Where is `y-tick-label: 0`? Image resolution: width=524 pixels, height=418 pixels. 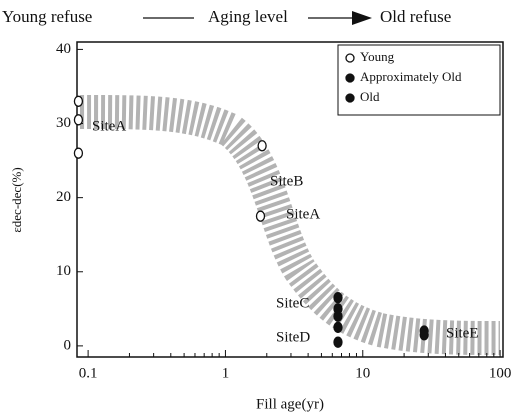 y-tick-label: 0 is located at coordinates (68, 345).